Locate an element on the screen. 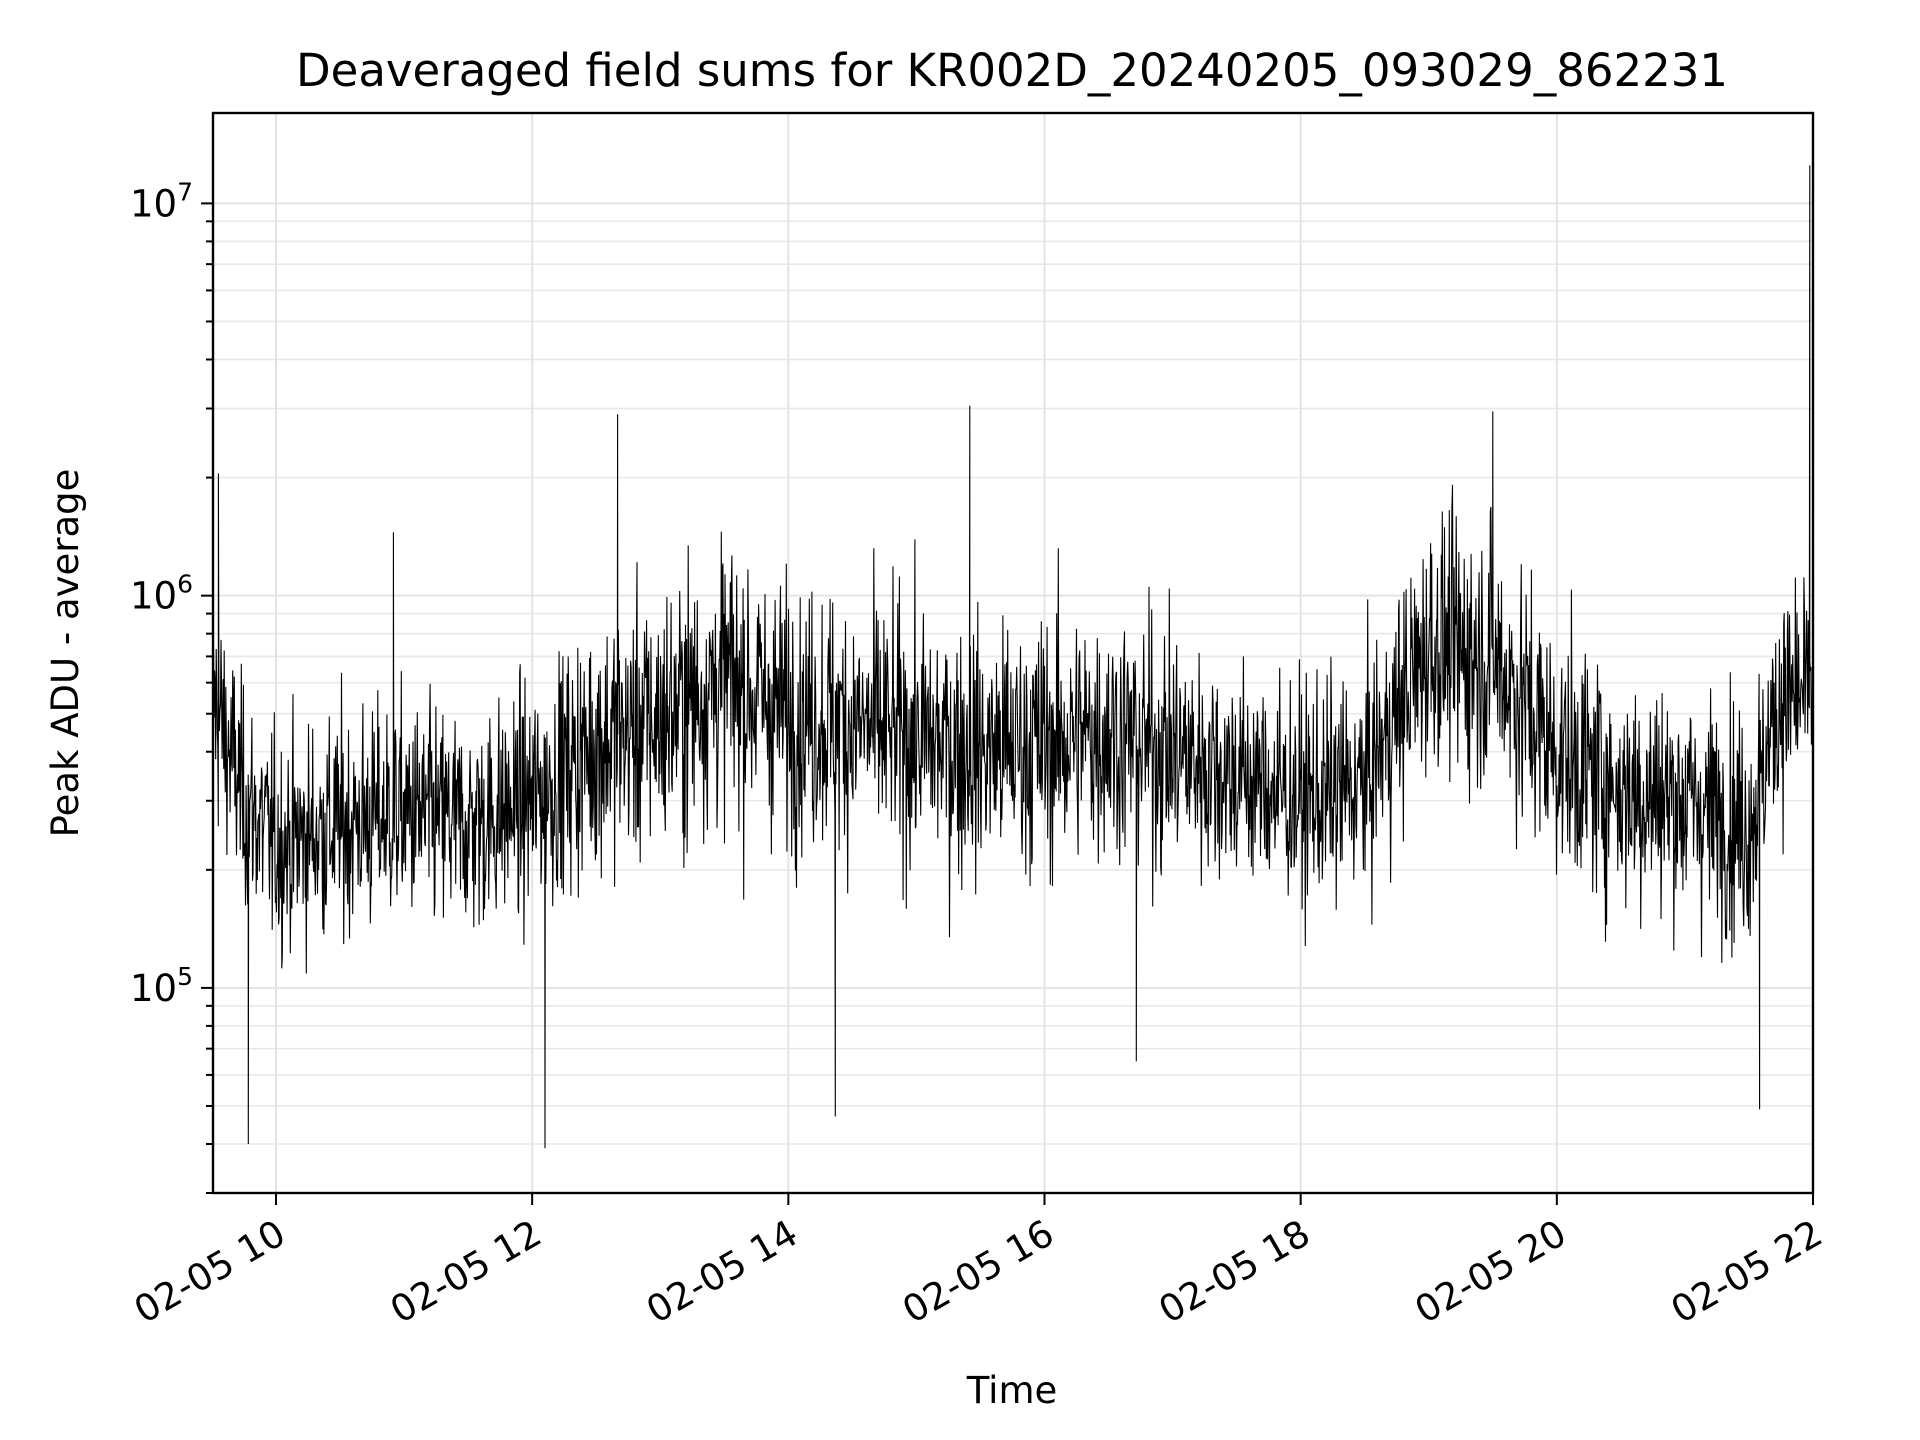 This screenshot has width=1920, height=1440. y-tick-label: 10⁵ is located at coordinates (161, 986).